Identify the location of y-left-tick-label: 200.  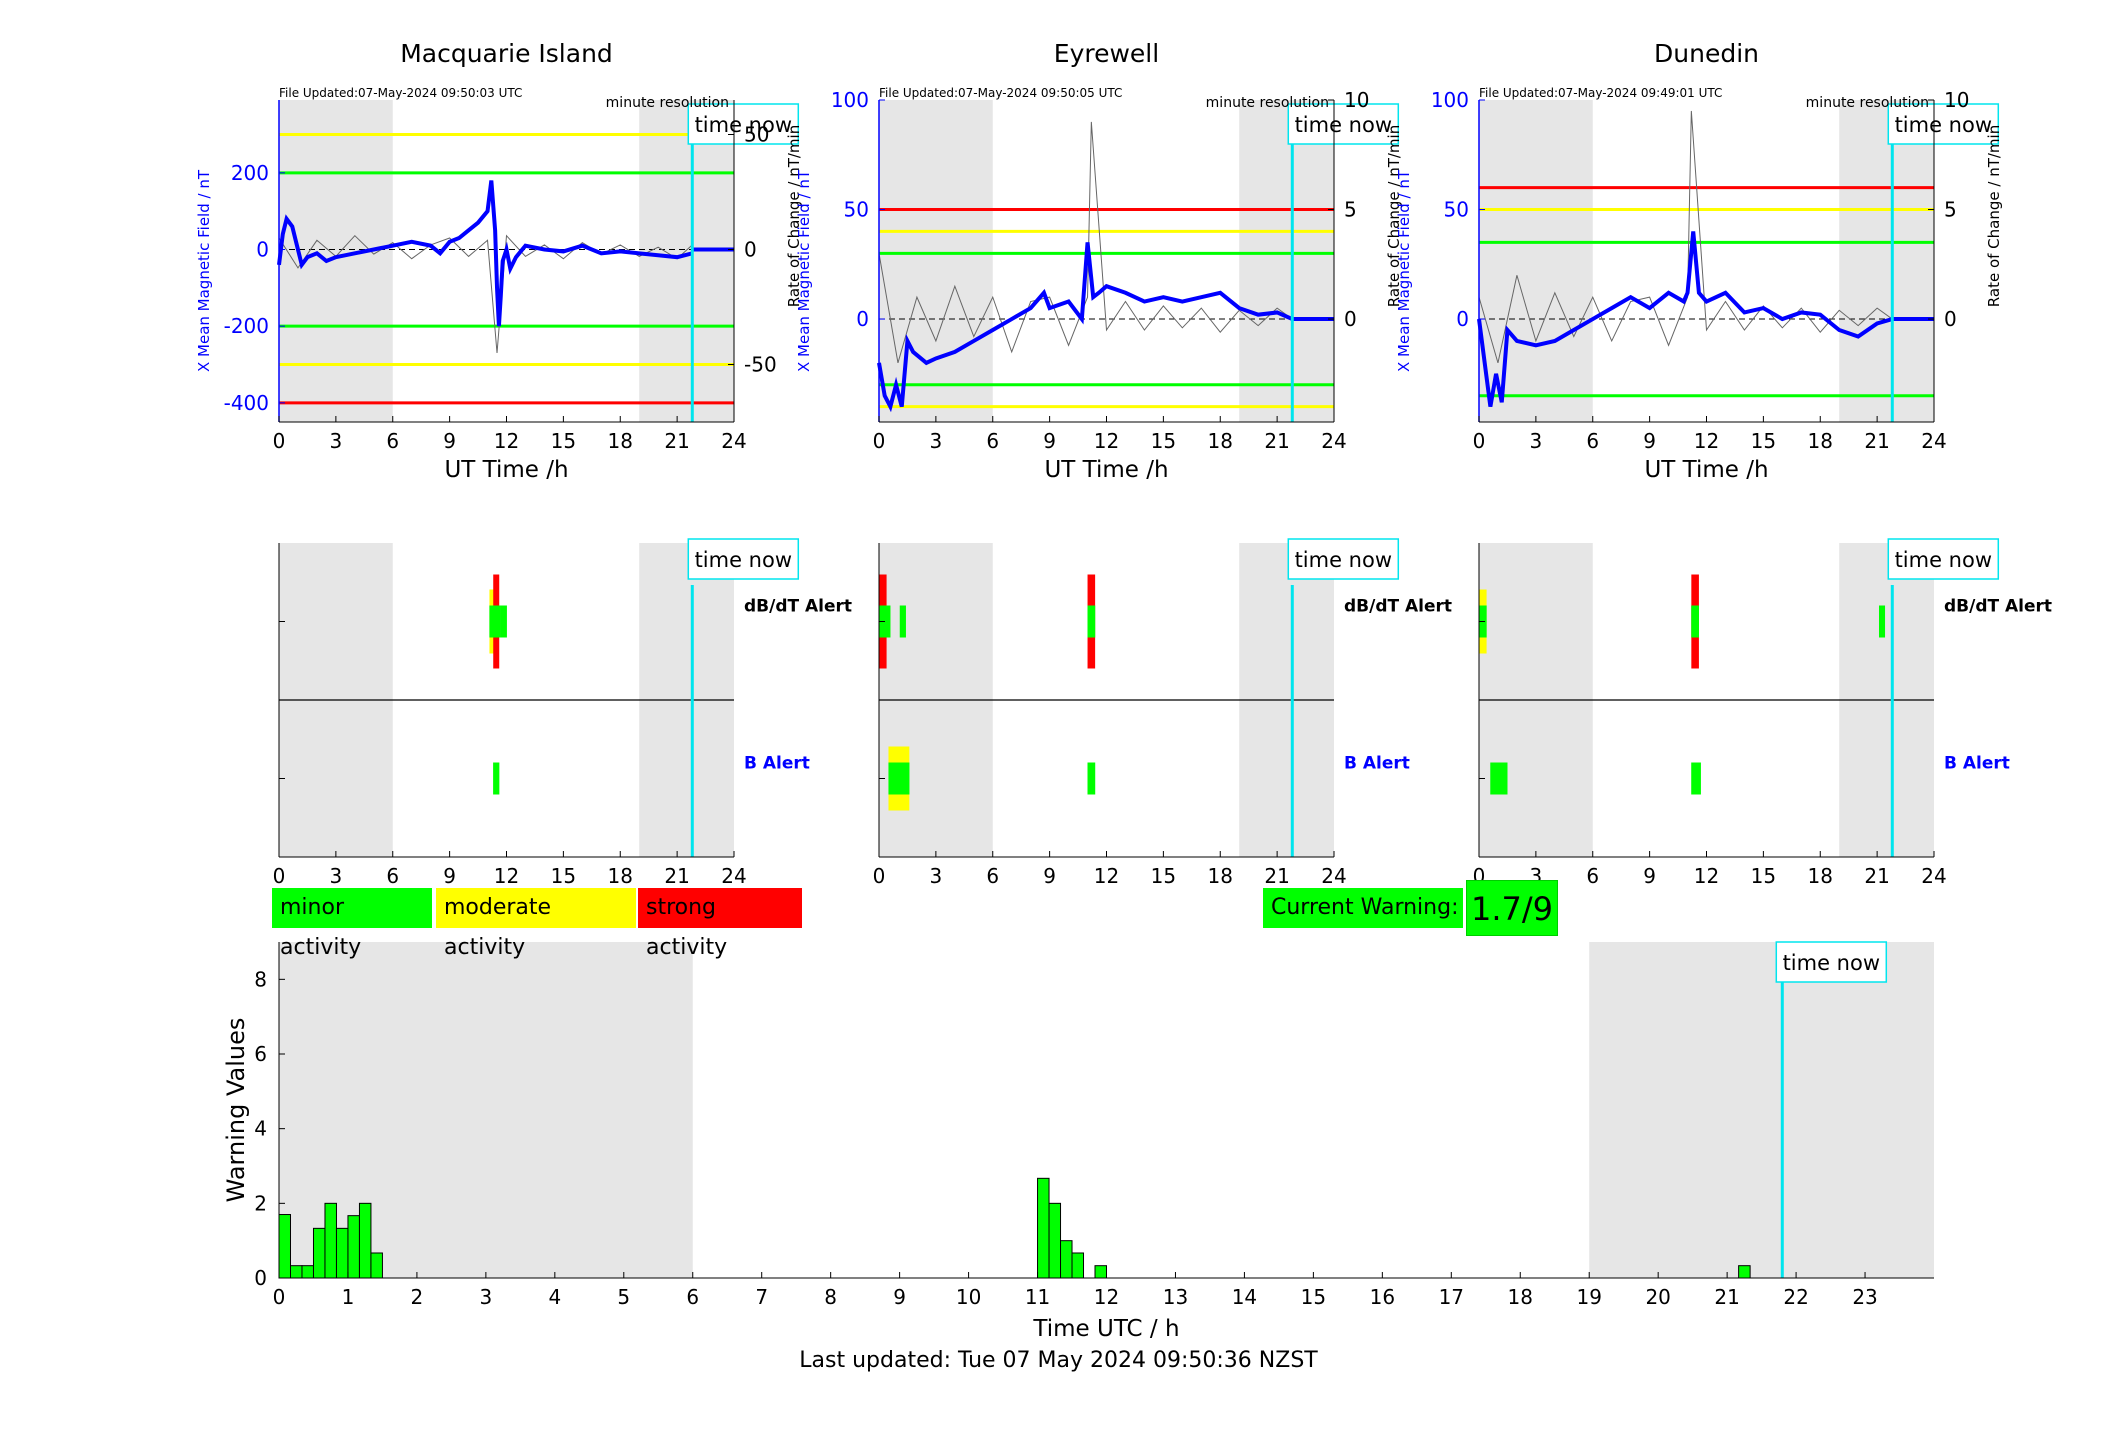
(250, 173).